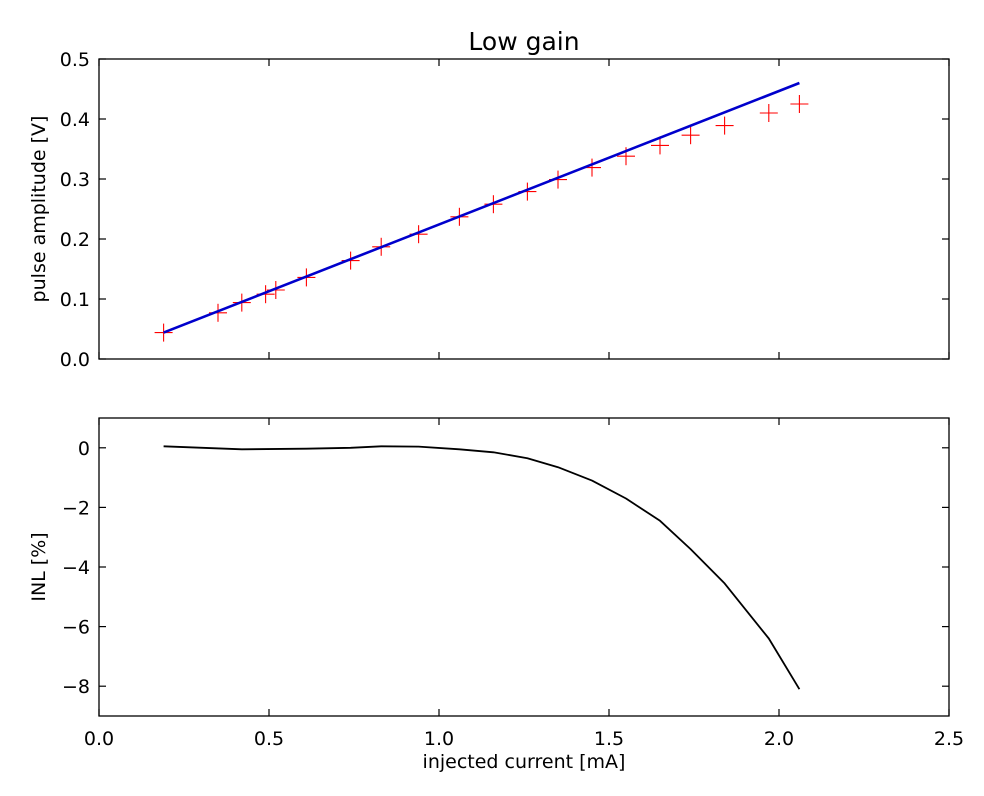 The width and height of the screenshot is (984, 796). What do you see at coordinates (84, 449) in the screenshot?
I see `bottom-ytick-label: 0` at bounding box center [84, 449].